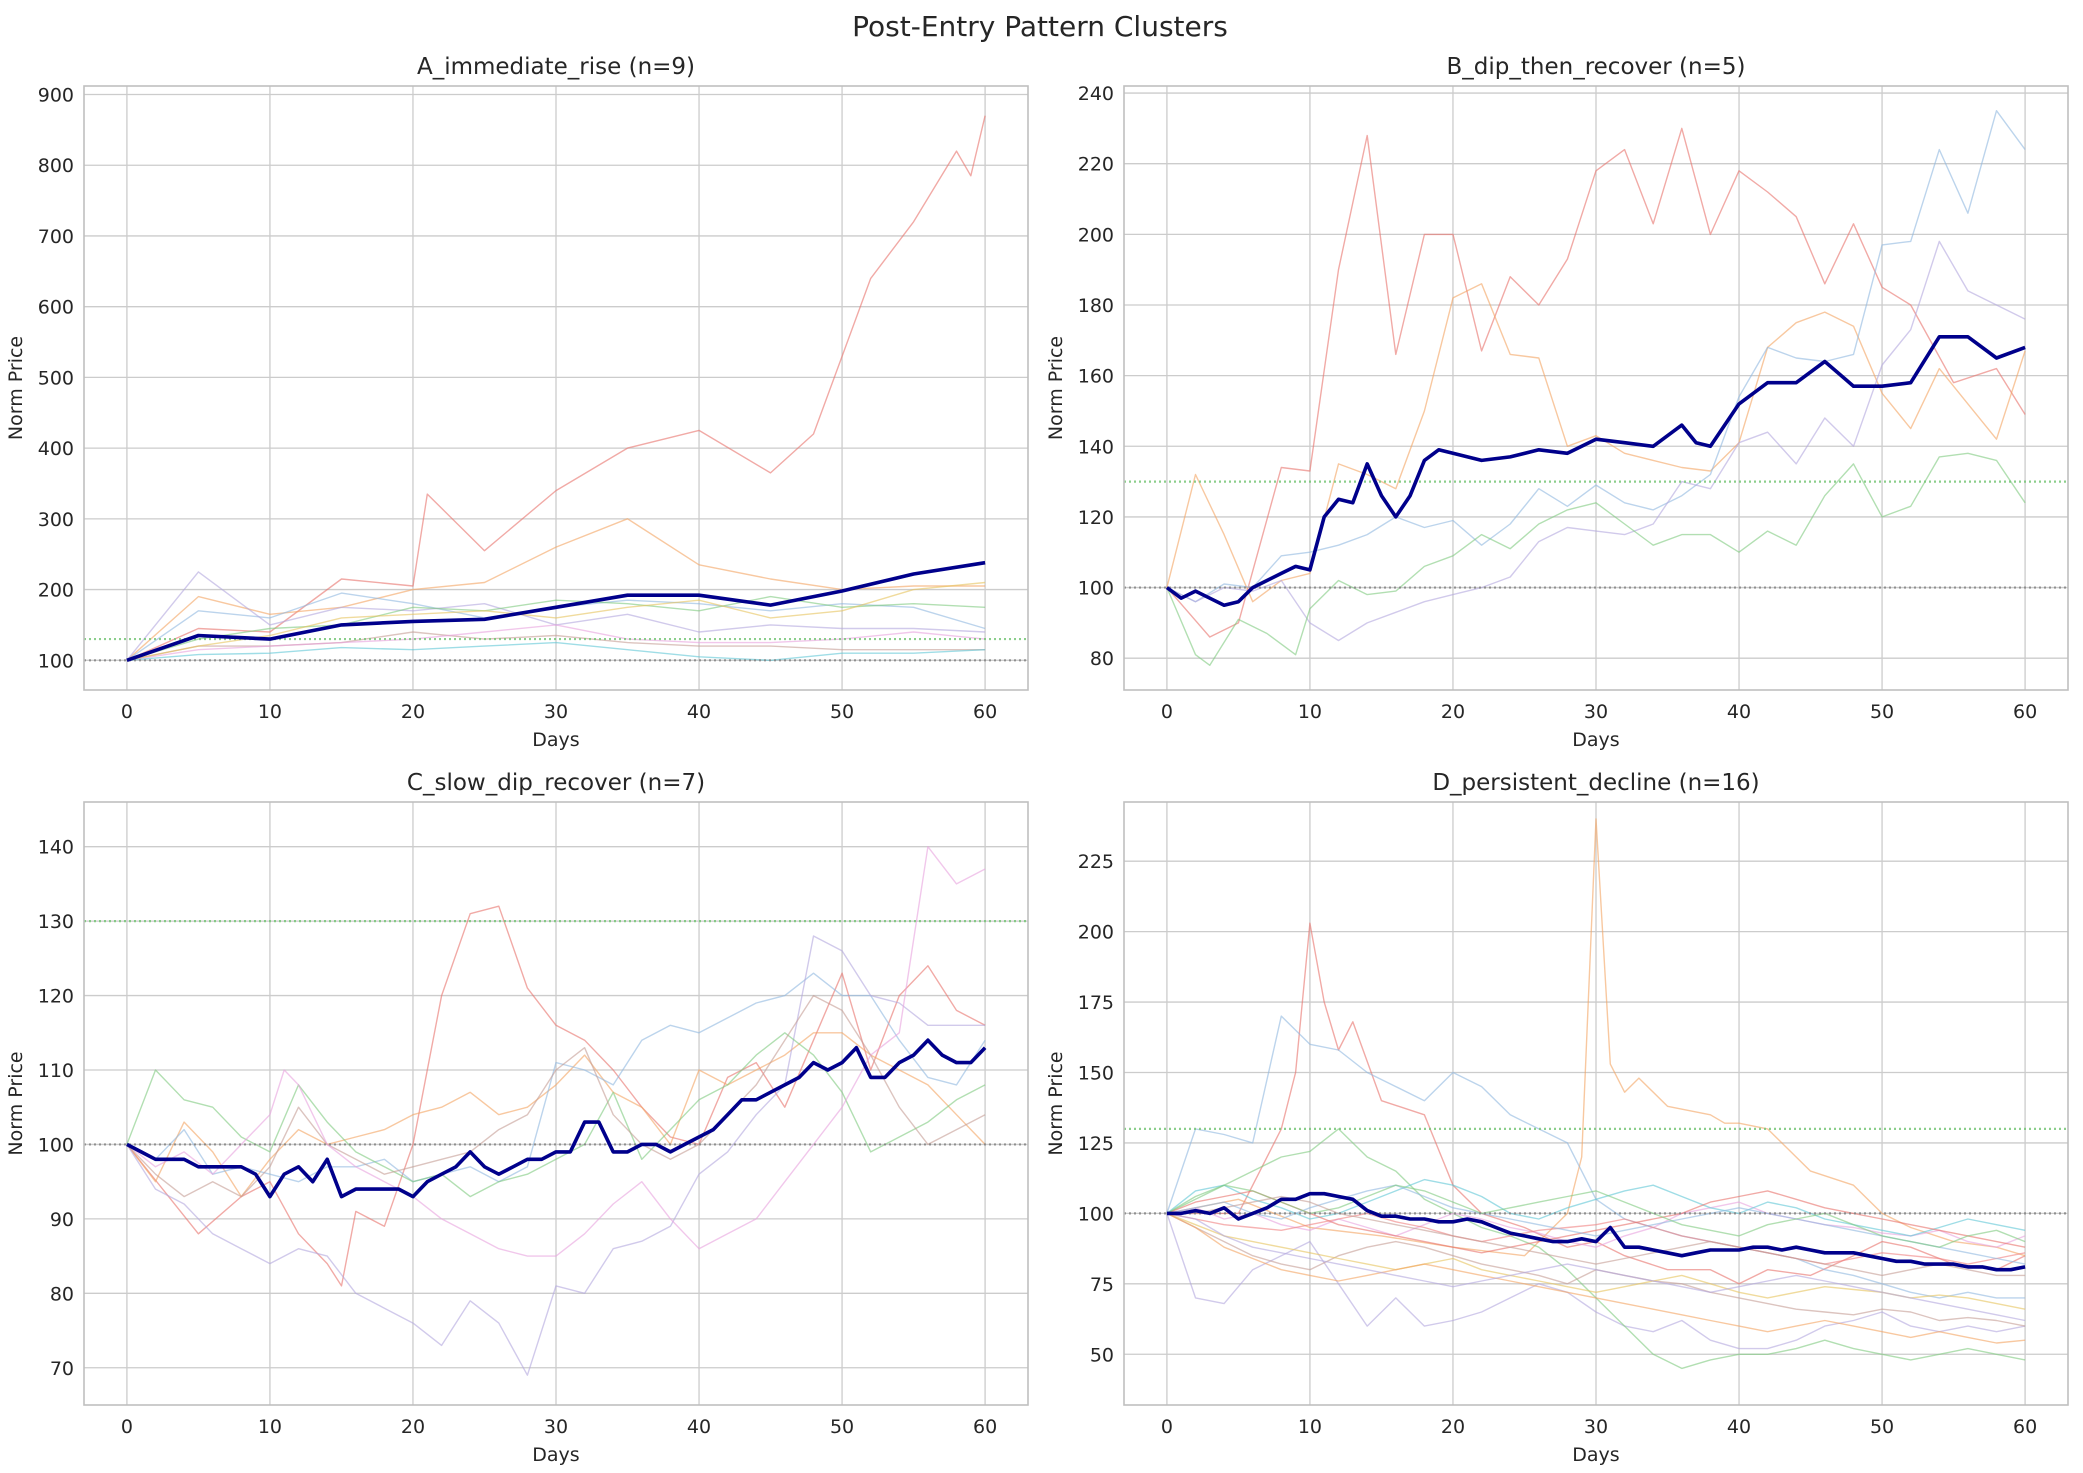  What do you see at coordinates (56, 1071) in the screenshot?
I see `y-tick-label: 110` at bounding box center [56, 1071].